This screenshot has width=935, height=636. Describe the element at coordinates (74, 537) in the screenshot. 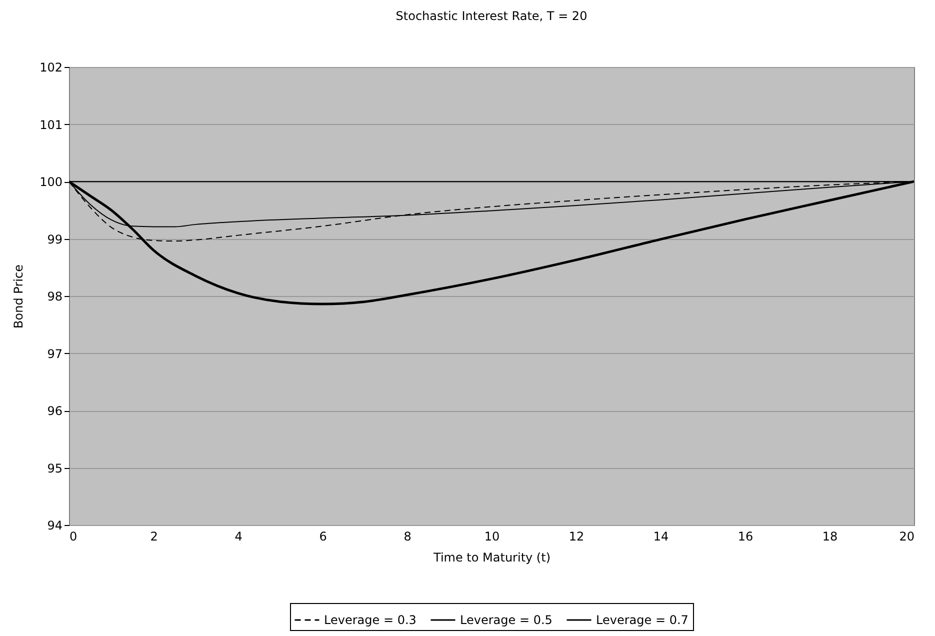

I see `x-tick-label: 0` at that location.